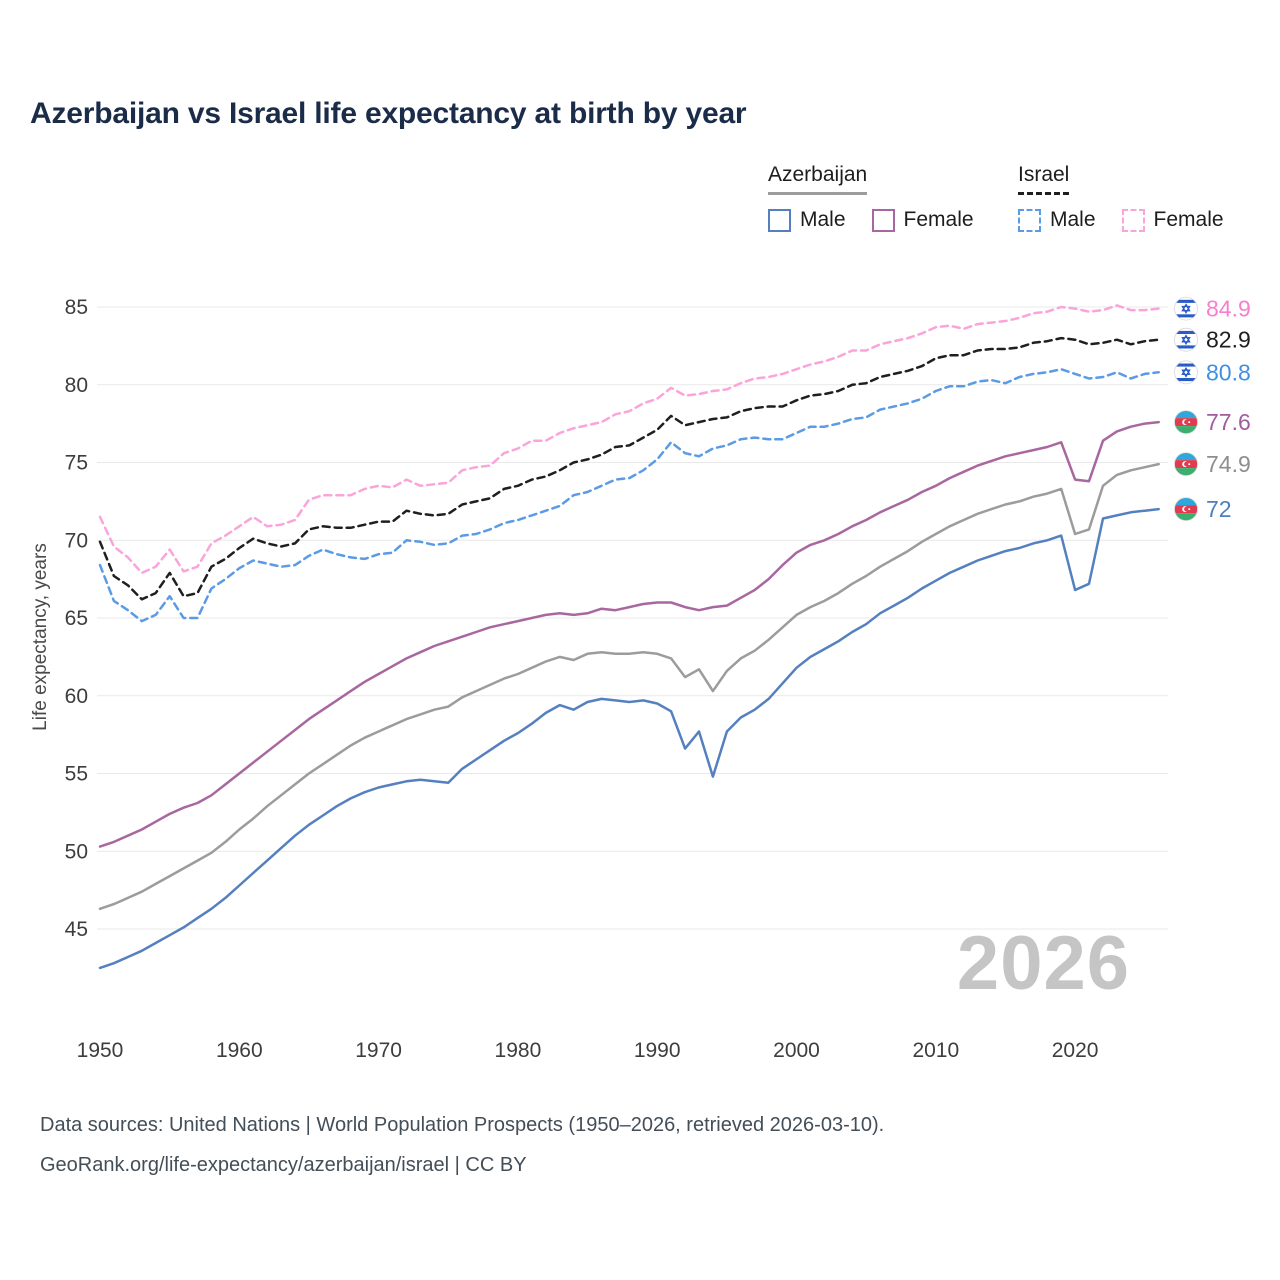 The width and height of the screenshot is (1280, 1280). I want to click on y-axis-title-text: Life expectancy, years, so click(40, 637).